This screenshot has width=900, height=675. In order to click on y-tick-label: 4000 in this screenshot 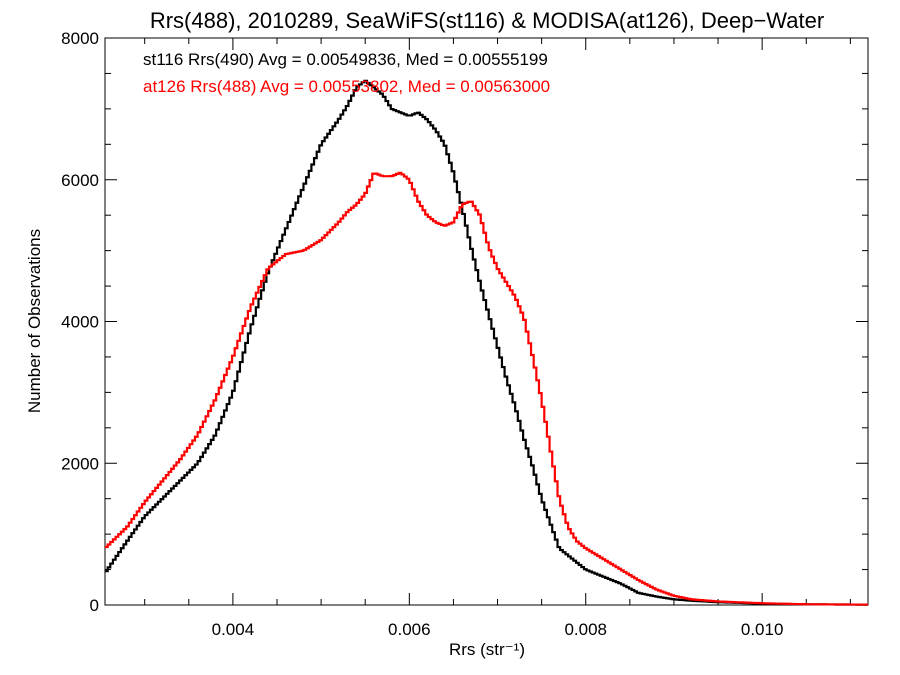, I will do `click(80, 322)`.